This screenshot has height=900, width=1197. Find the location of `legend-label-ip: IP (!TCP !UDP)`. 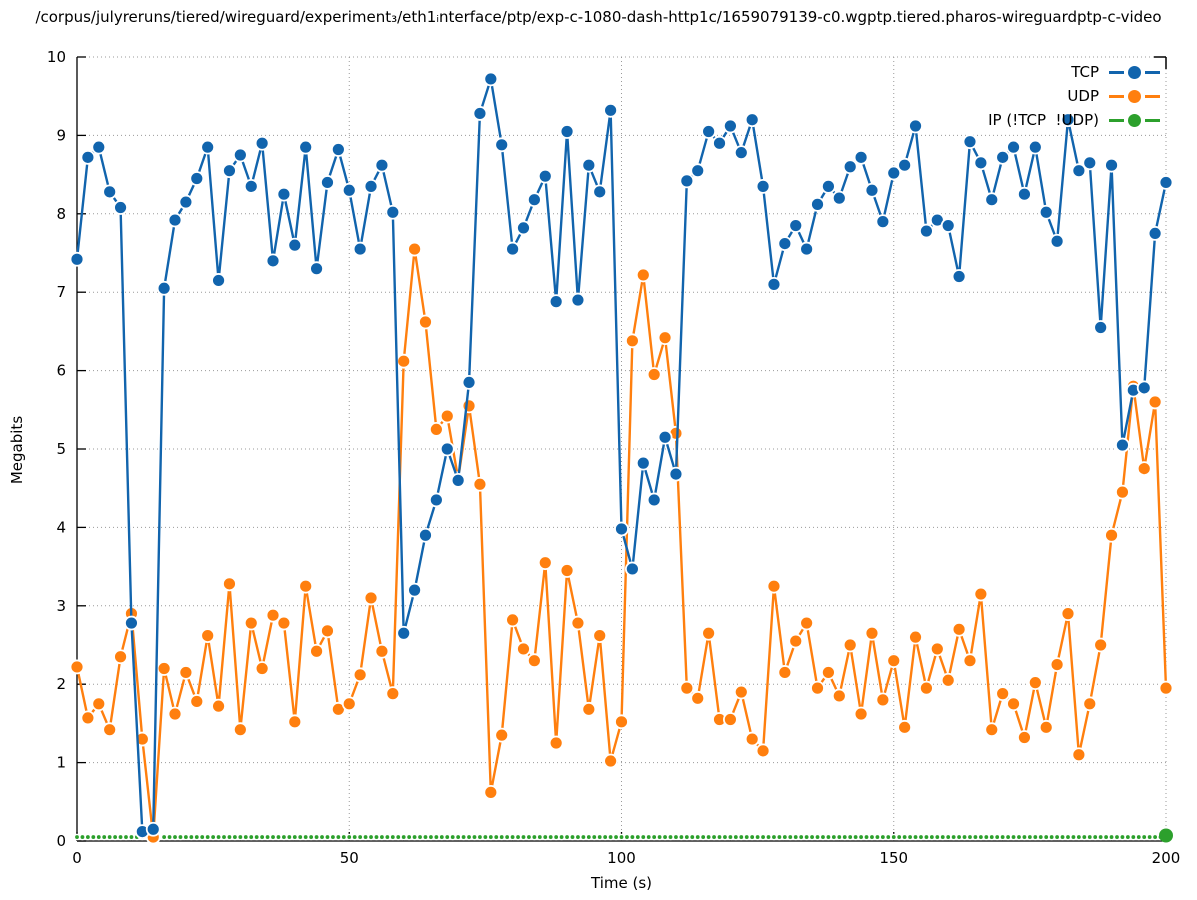

legend-label-ip: IP (!TCP !UDP) is located at coordinates (1043, 120).